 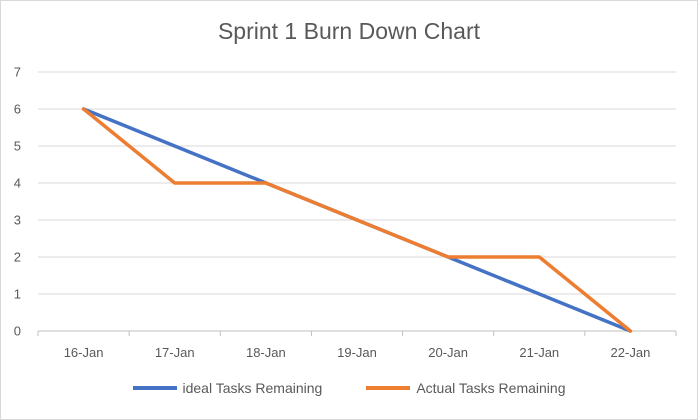 I want to click on y-axis-ticks: 0 1 2 3 4 5 6 7, so click(x=17, y=202).